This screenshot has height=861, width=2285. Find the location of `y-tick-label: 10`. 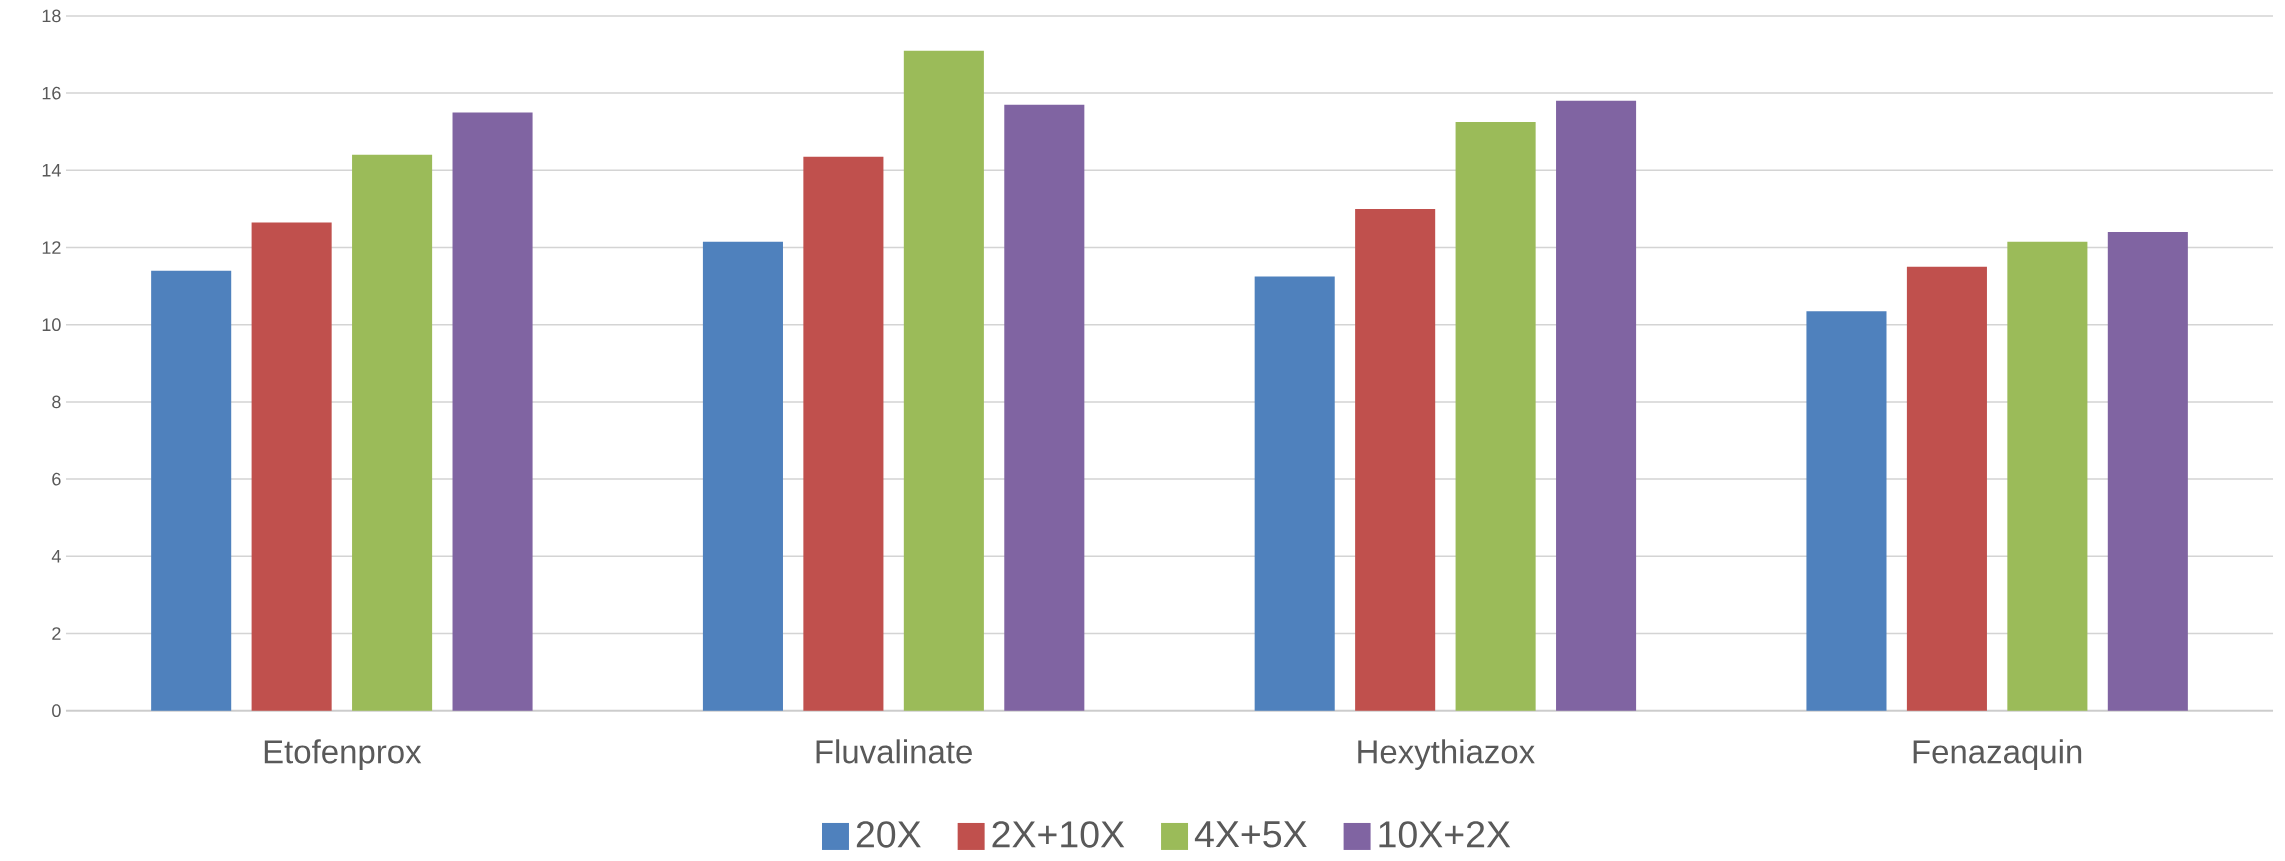

y-tick-label: 10 is located at coordinates (51, 325).